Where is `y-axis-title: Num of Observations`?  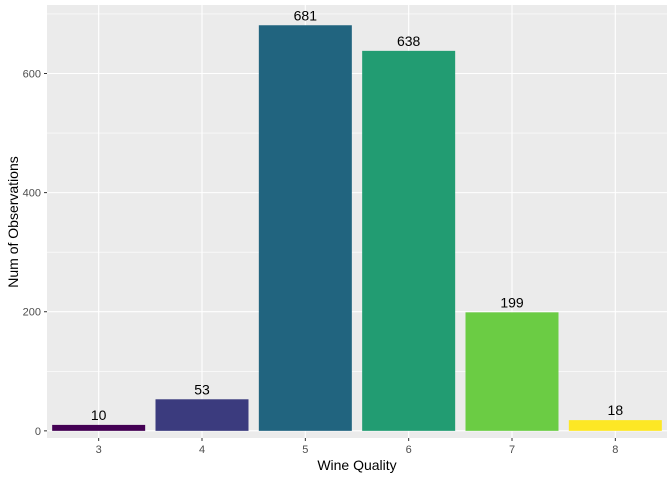 y-axis-title: Num of Observations is located at coordinates (13, 222).